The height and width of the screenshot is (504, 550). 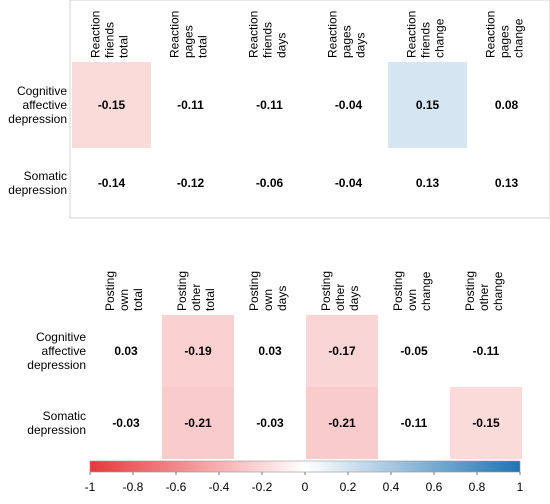 I want to click on column-header: Postingowndays, so click(x=268, y=291).